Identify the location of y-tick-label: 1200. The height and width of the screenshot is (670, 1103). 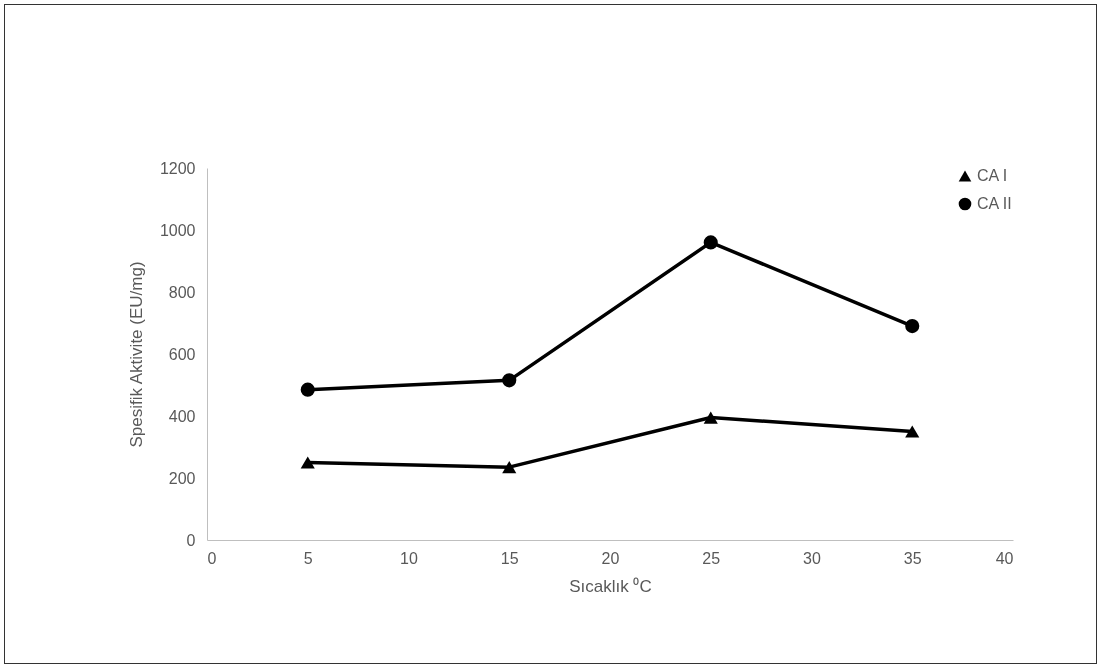
(177, 168).